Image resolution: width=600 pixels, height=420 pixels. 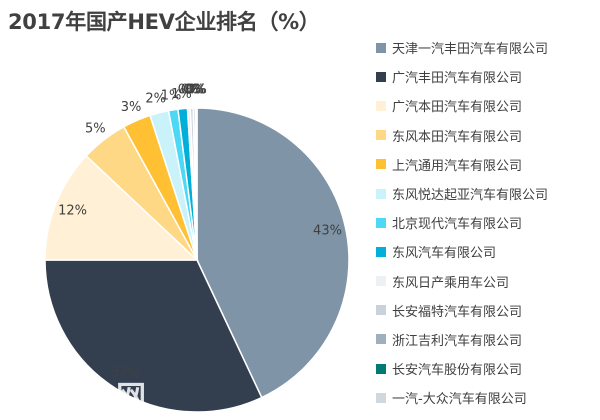 I want to click on legend-label: 上汽通用汽车有限公司, so click(x=457, y=166).